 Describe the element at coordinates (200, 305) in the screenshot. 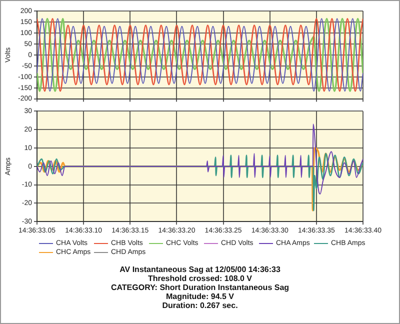

I see `text: Duration: 0.267 sec.` at that location.